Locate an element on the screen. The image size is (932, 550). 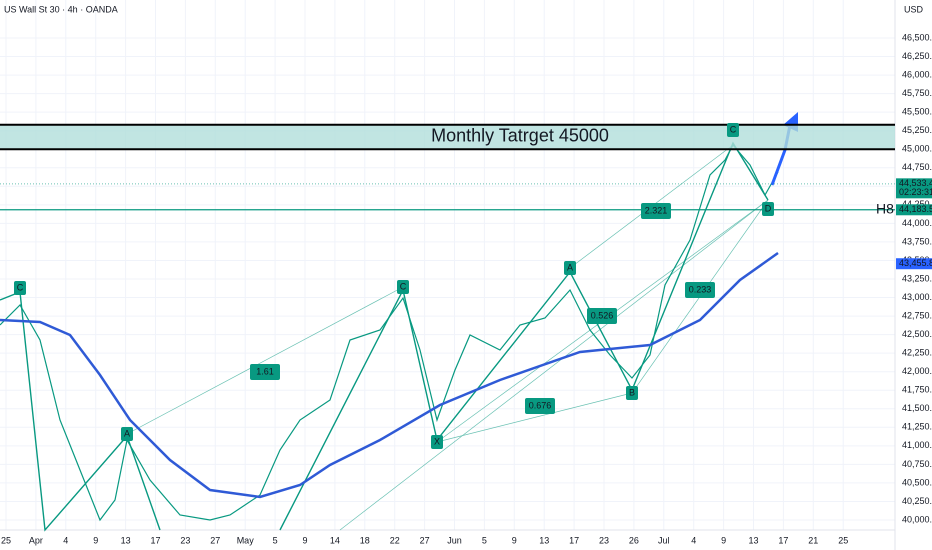
target-band is located at coordinates (447, 137).